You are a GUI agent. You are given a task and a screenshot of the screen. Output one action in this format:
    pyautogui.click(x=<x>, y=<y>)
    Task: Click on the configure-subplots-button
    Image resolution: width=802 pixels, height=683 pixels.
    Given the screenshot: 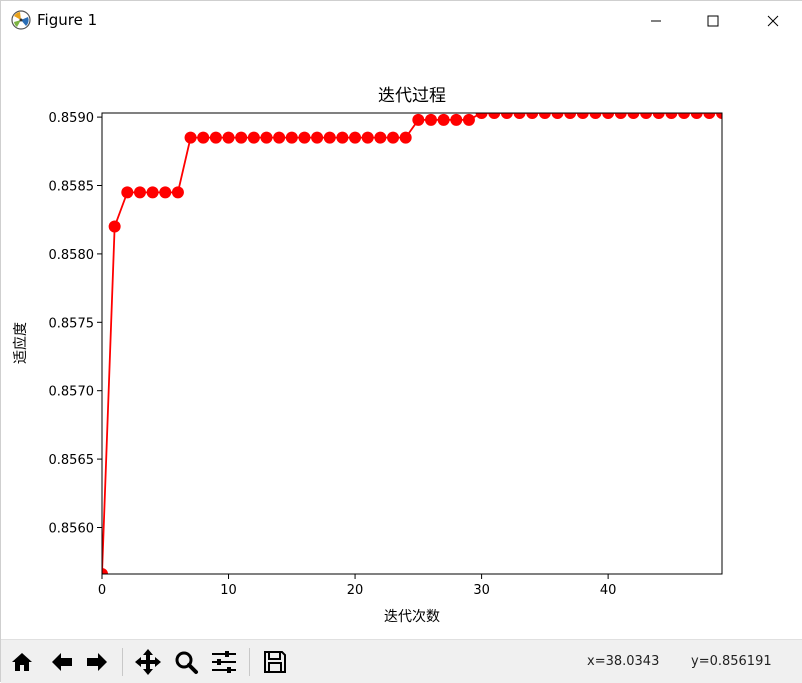 What is the action you would take?
    pyautogui.click(x=224, y=662)
    